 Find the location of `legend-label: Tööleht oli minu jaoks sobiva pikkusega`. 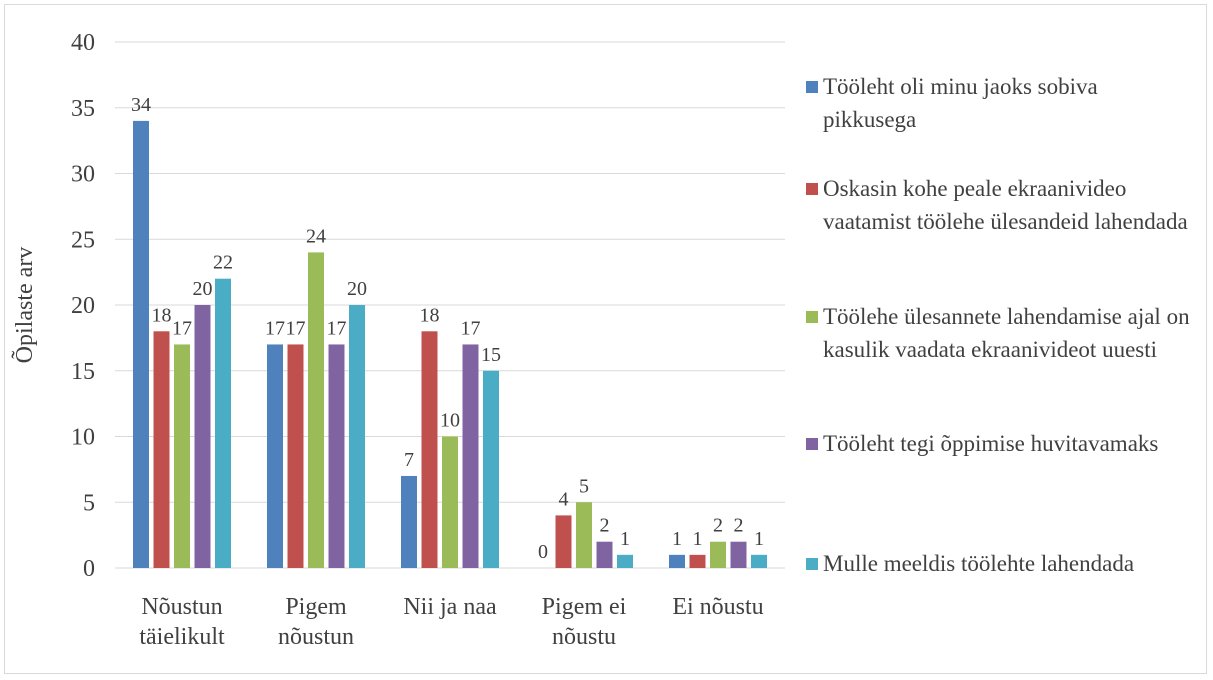

legend-label: Tööleht oli minu jaoks sobiva pikkusega is located at coordinates (960, 103).